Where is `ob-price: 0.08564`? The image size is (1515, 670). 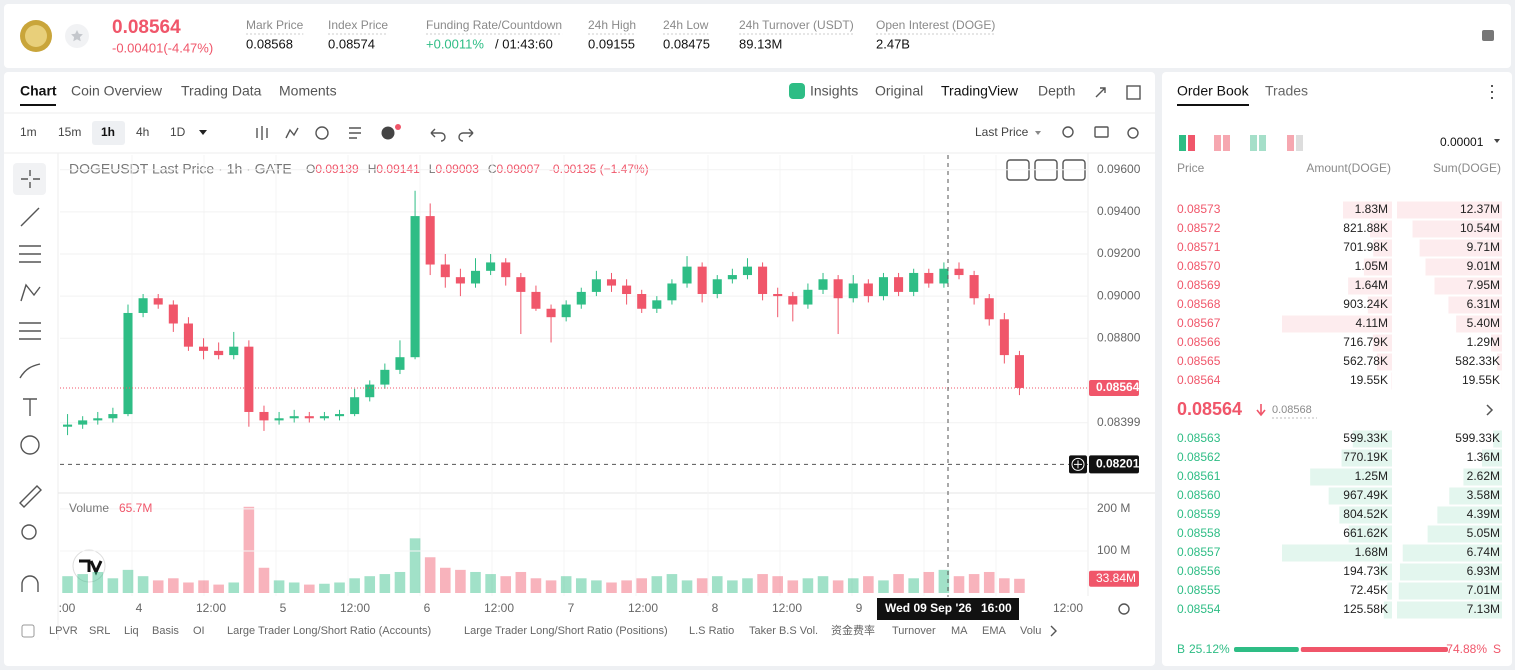 ob-price: 0.08564 is located at coordinates (1199, 380).